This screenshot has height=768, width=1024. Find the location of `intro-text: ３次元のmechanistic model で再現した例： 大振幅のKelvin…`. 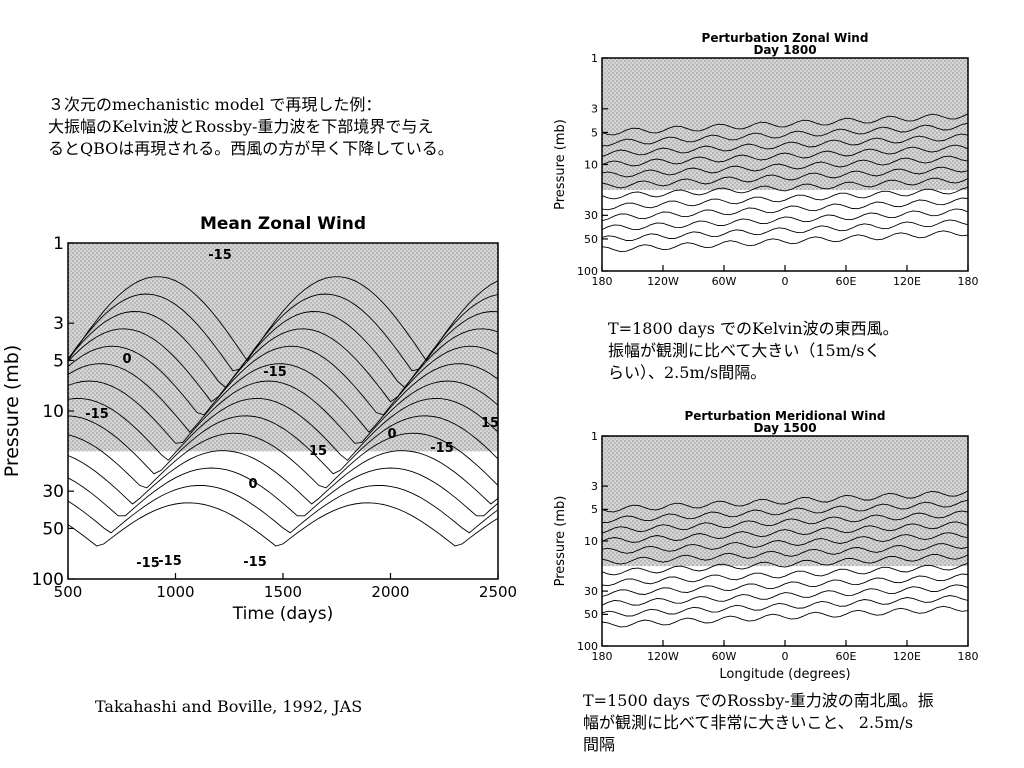

intro-text: ３次元のmechanistic model で再現した例： 大振幅のKelvin… is located at coordinates (251, 126).